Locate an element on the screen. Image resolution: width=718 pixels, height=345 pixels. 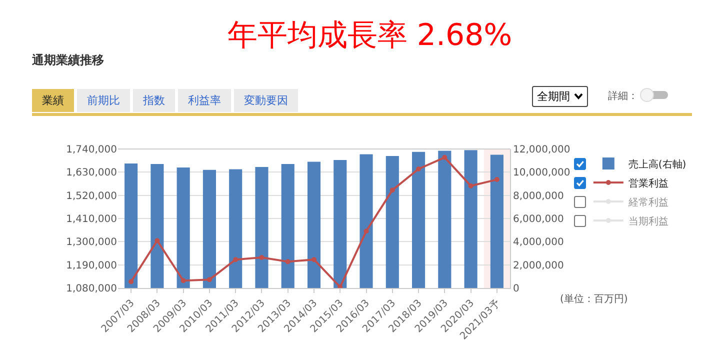
legend-label: 経常利益 is located at coordinates (647, 202).